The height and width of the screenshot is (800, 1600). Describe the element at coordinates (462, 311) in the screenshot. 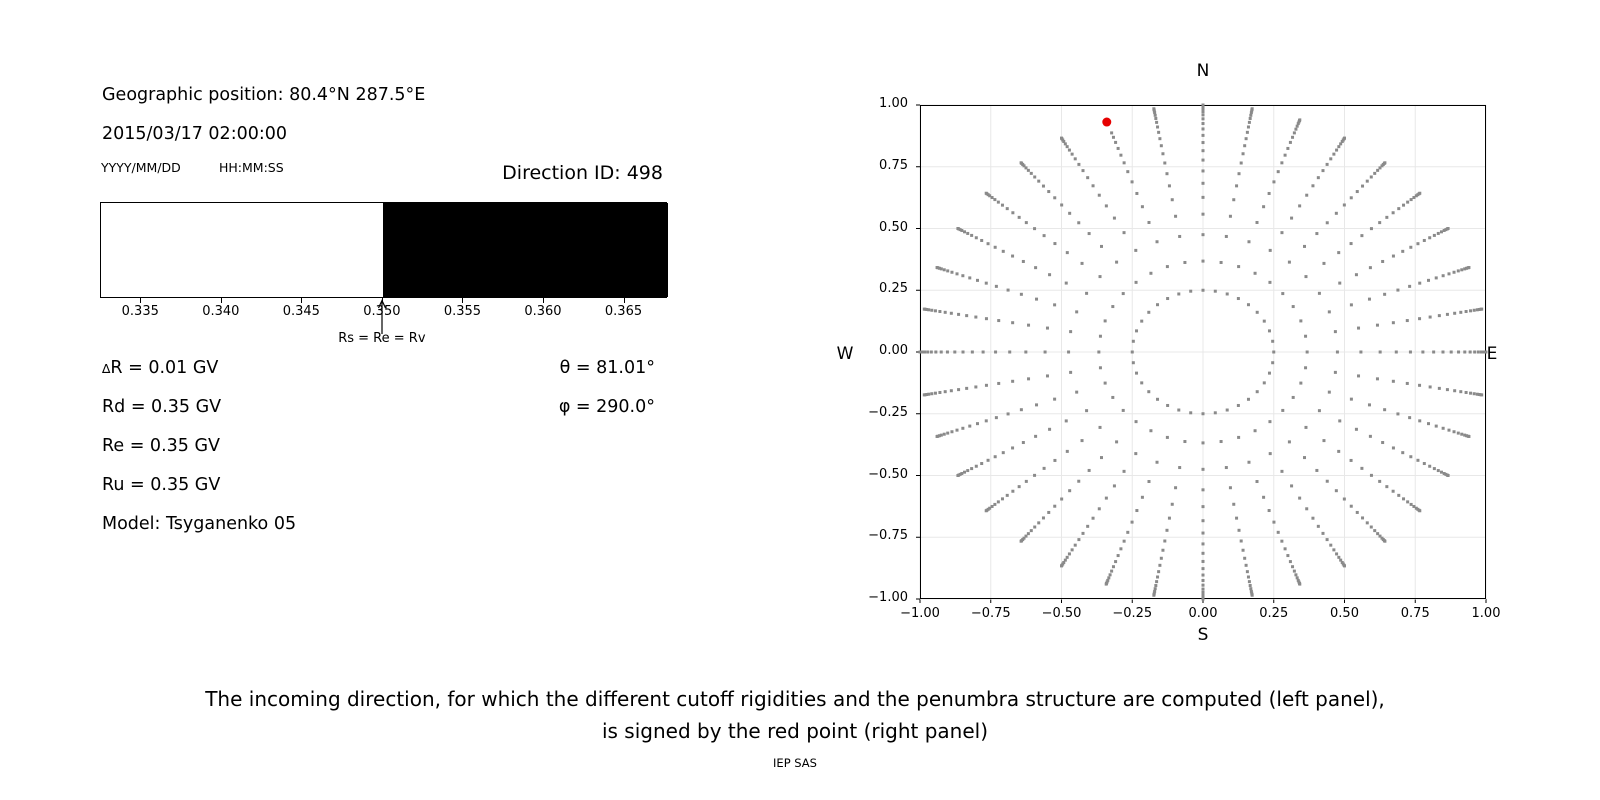

I see `penumbra-tick-label: 0.355` at that location.